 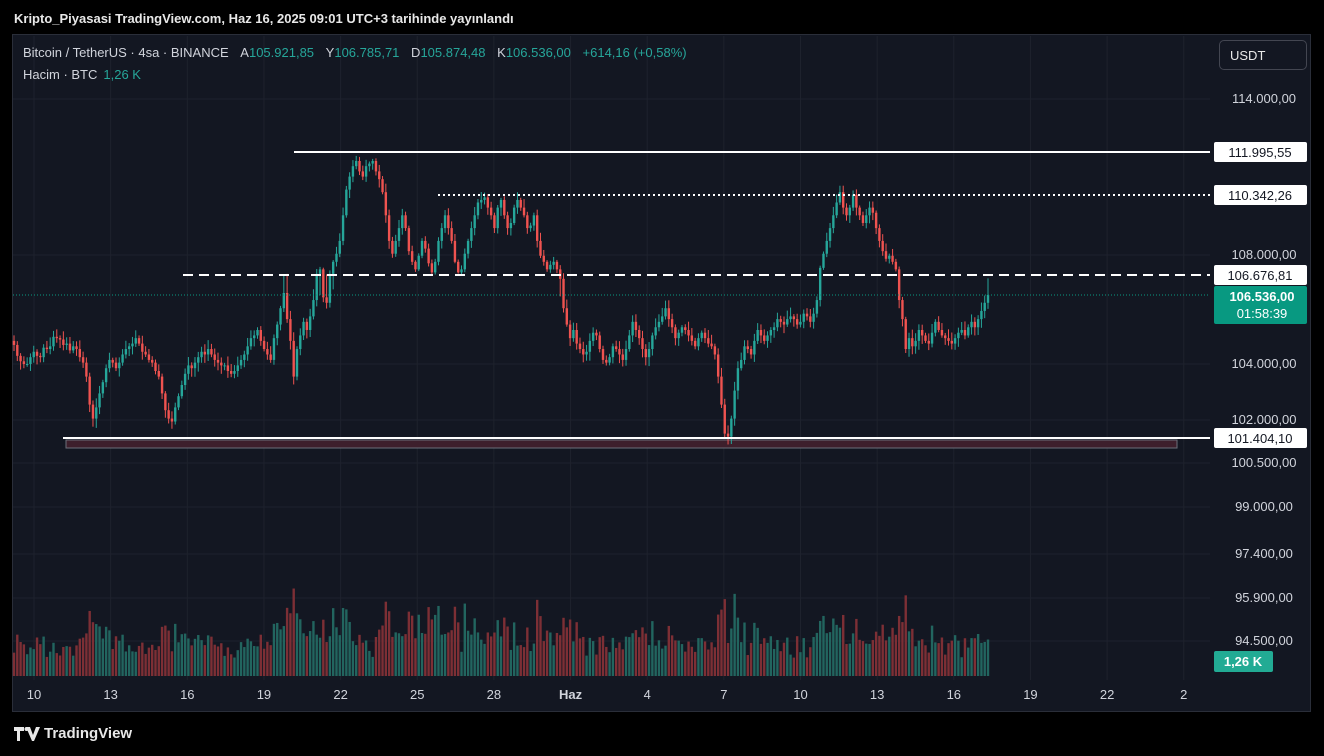 What do you see at coordinates (1263, 55) in the screenshot?
I see `currency-button: USDT` at bounding box center [1263, 55].